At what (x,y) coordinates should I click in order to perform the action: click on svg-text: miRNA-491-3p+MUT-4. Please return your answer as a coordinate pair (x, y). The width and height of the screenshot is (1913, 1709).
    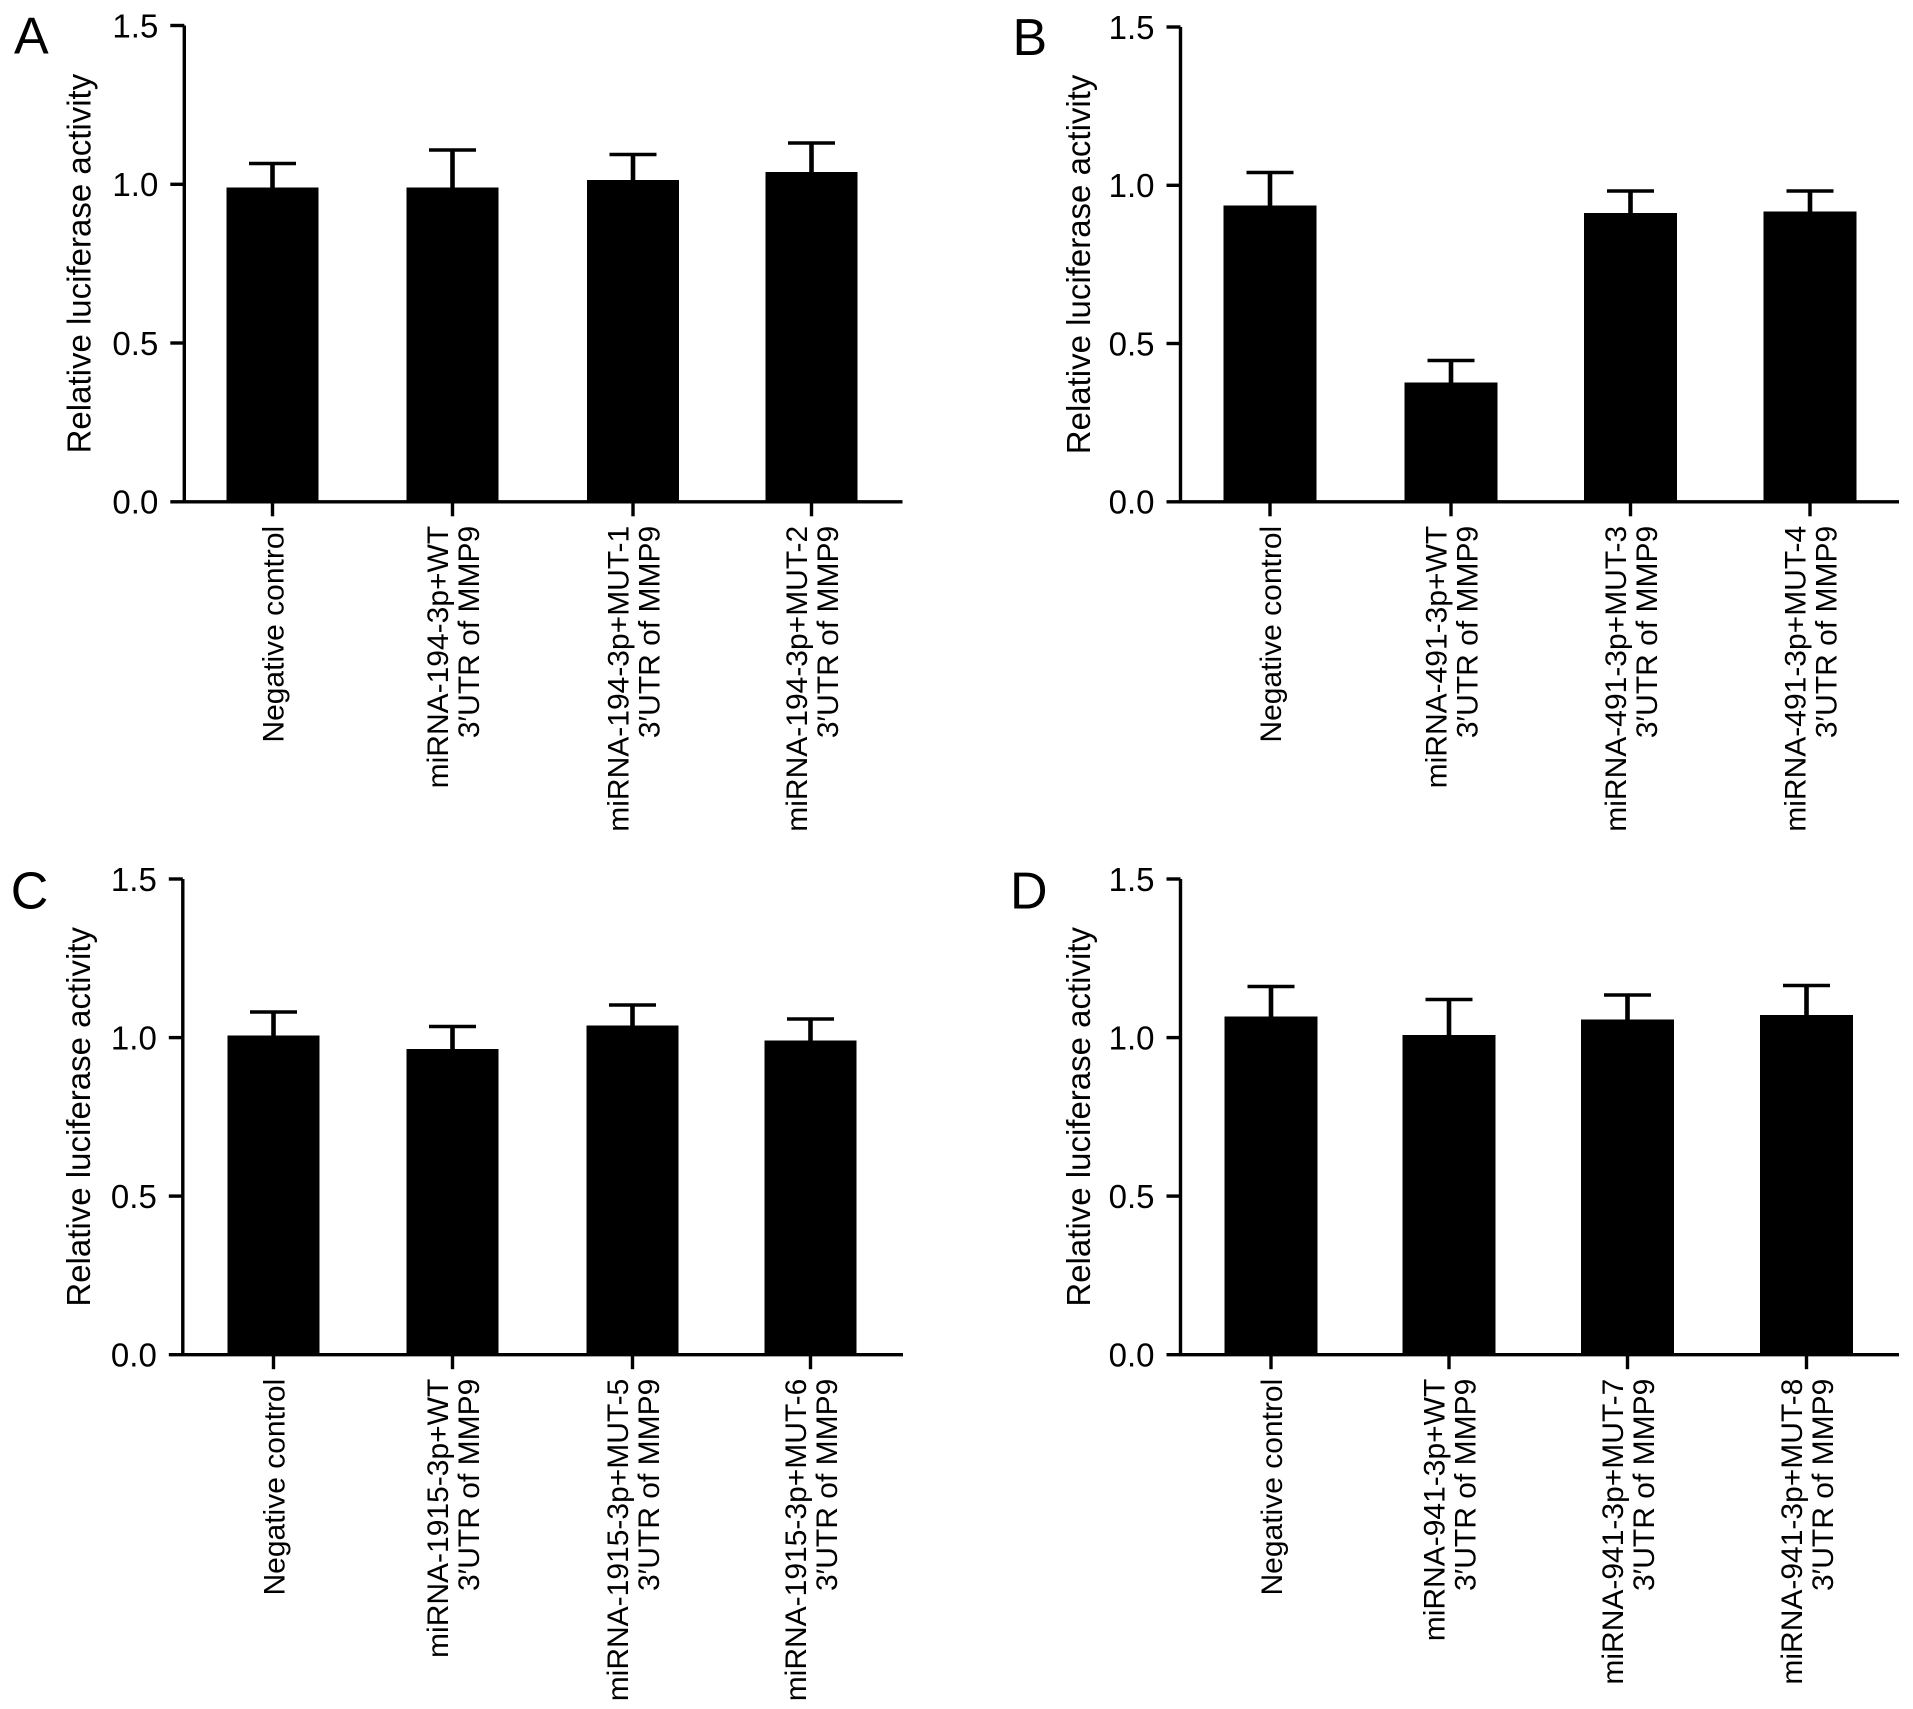
    Looking at the image, I should click on (1795, 679).